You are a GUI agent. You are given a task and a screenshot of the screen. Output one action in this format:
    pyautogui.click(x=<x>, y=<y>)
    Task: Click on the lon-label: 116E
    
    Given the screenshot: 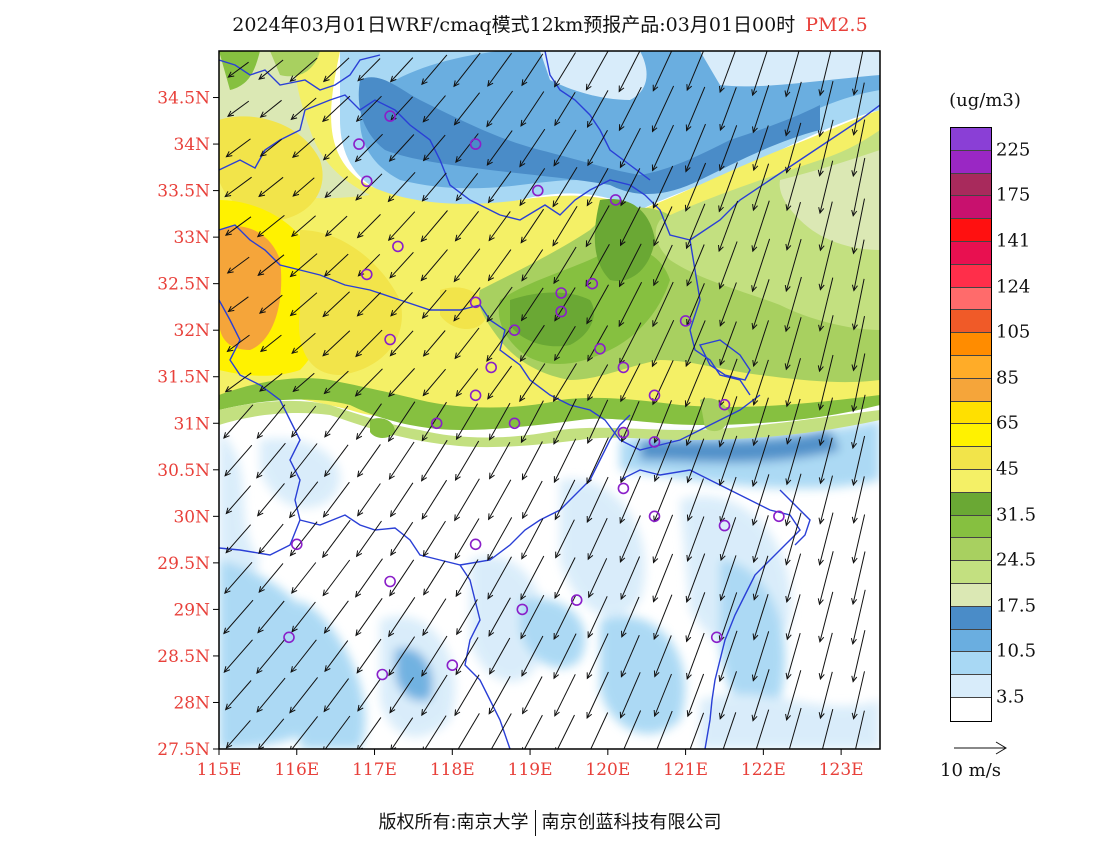 What is the action you would take?
    pyautogui.click(x=296, y=770)
    